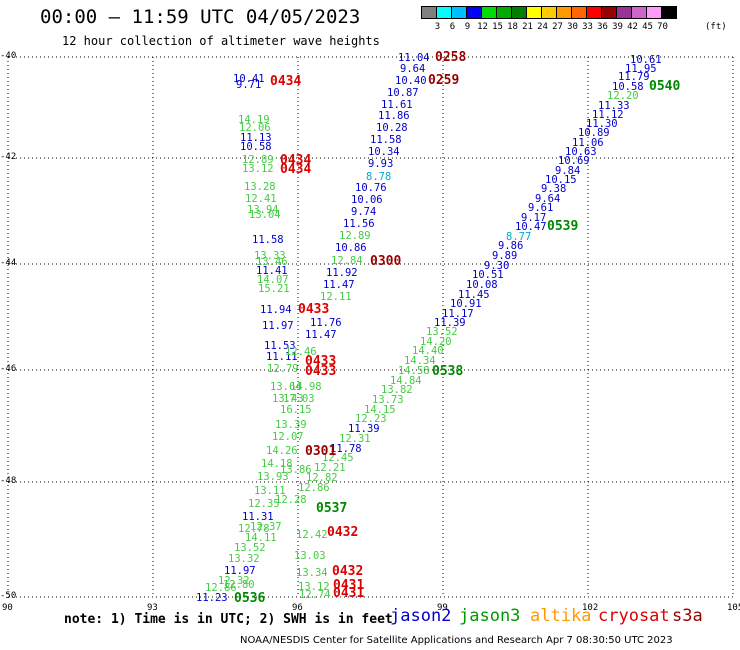 The image size is (740, 650). Describe the element at coordinates (239, 585) in the screenshot. I see `wave-height-label: 12.80` at that location.